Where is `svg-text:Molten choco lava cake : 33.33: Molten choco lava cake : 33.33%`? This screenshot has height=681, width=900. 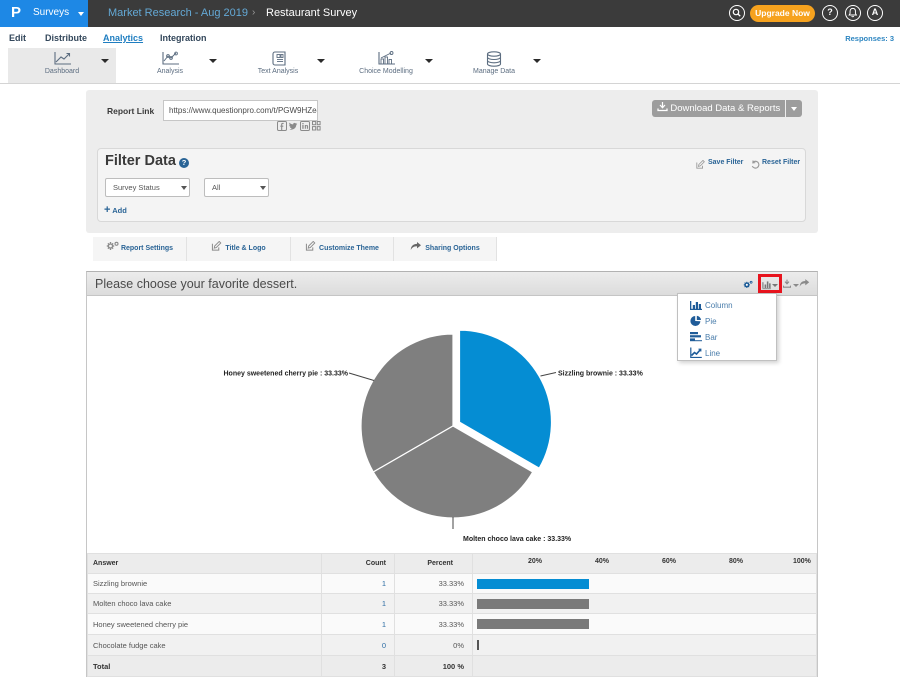 svg-text:Molten choco lava cake : 33.33: Molten choco lava cake : 33.33% is located at coordinates (517, 539).